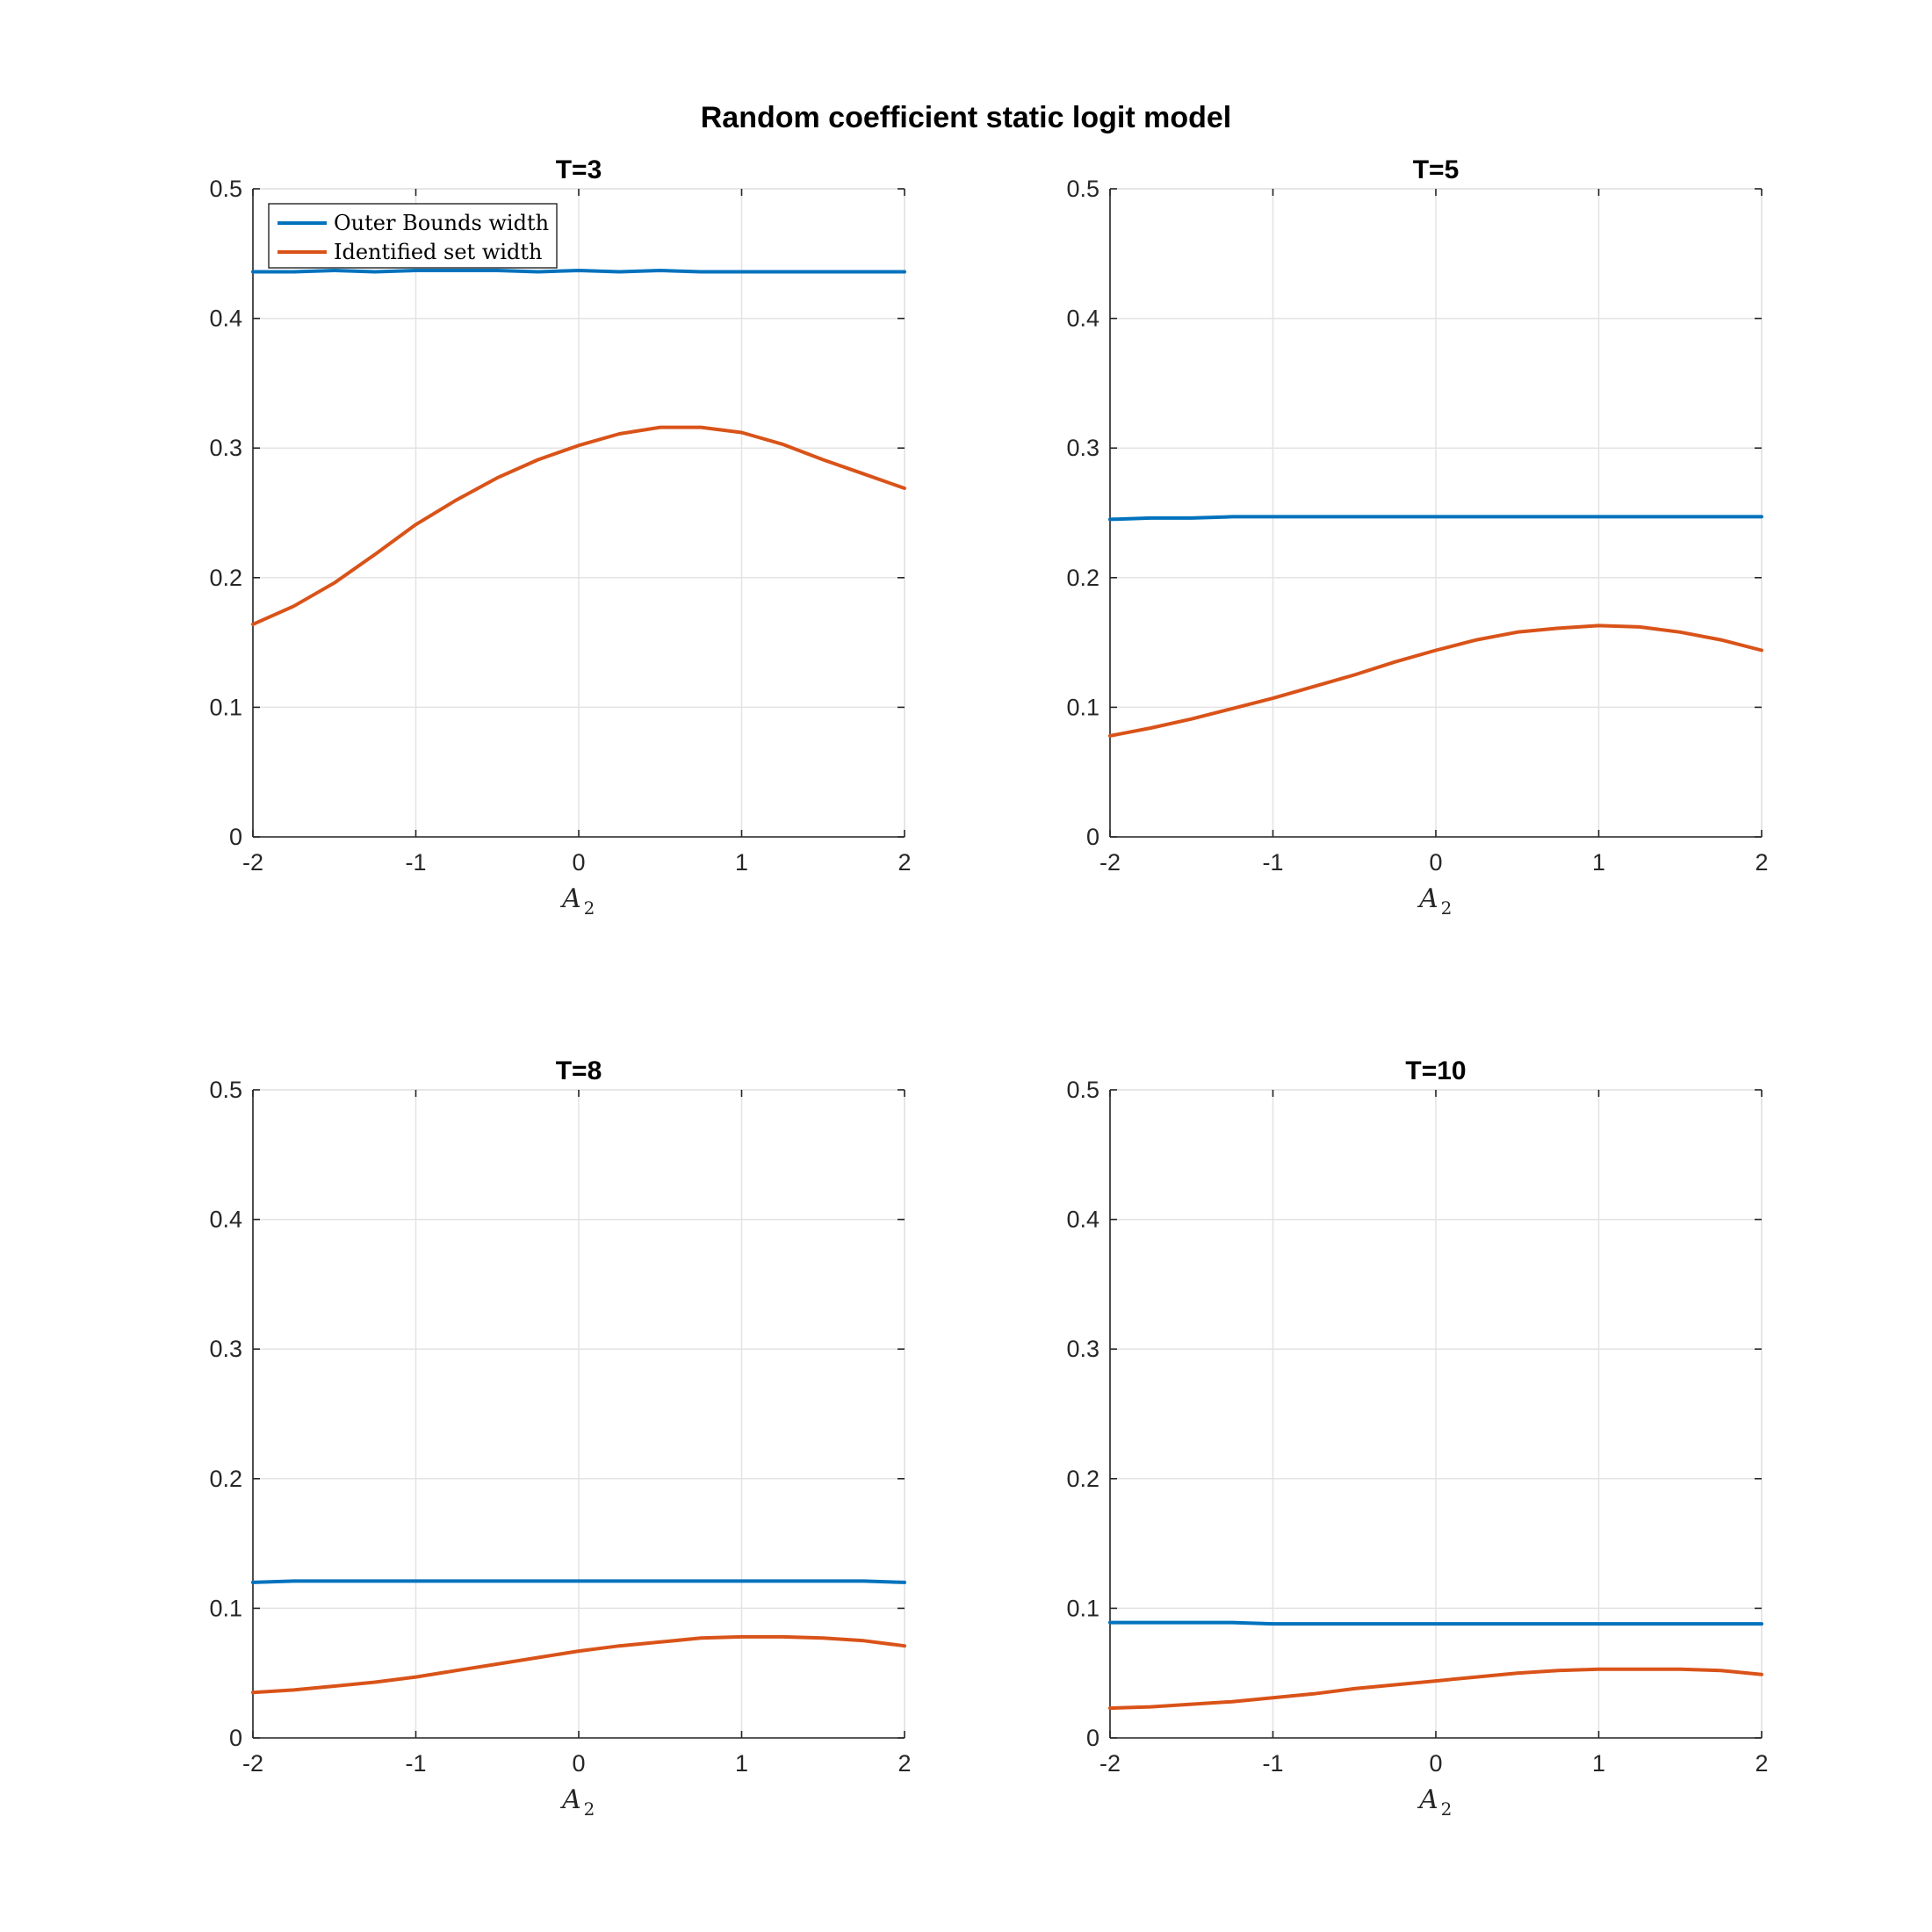 Image resolution: width=1932 pixels, height=1932 pixels. Describe the element at coordinates (1436, 1071) in the screenshot. I see `subplot-title: T=10` at that location.